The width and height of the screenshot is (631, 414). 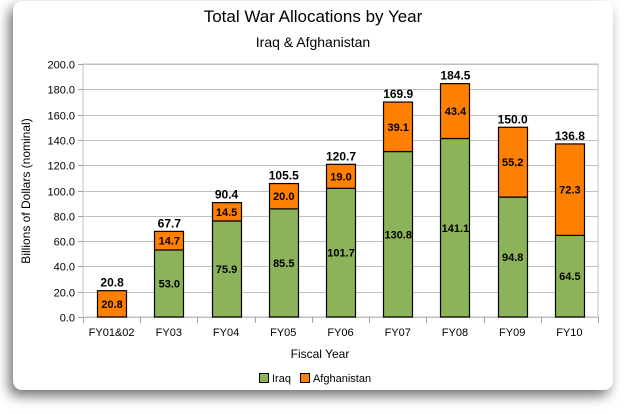 I want to click on segment-label: 14.5, so click(x=226, y=213).